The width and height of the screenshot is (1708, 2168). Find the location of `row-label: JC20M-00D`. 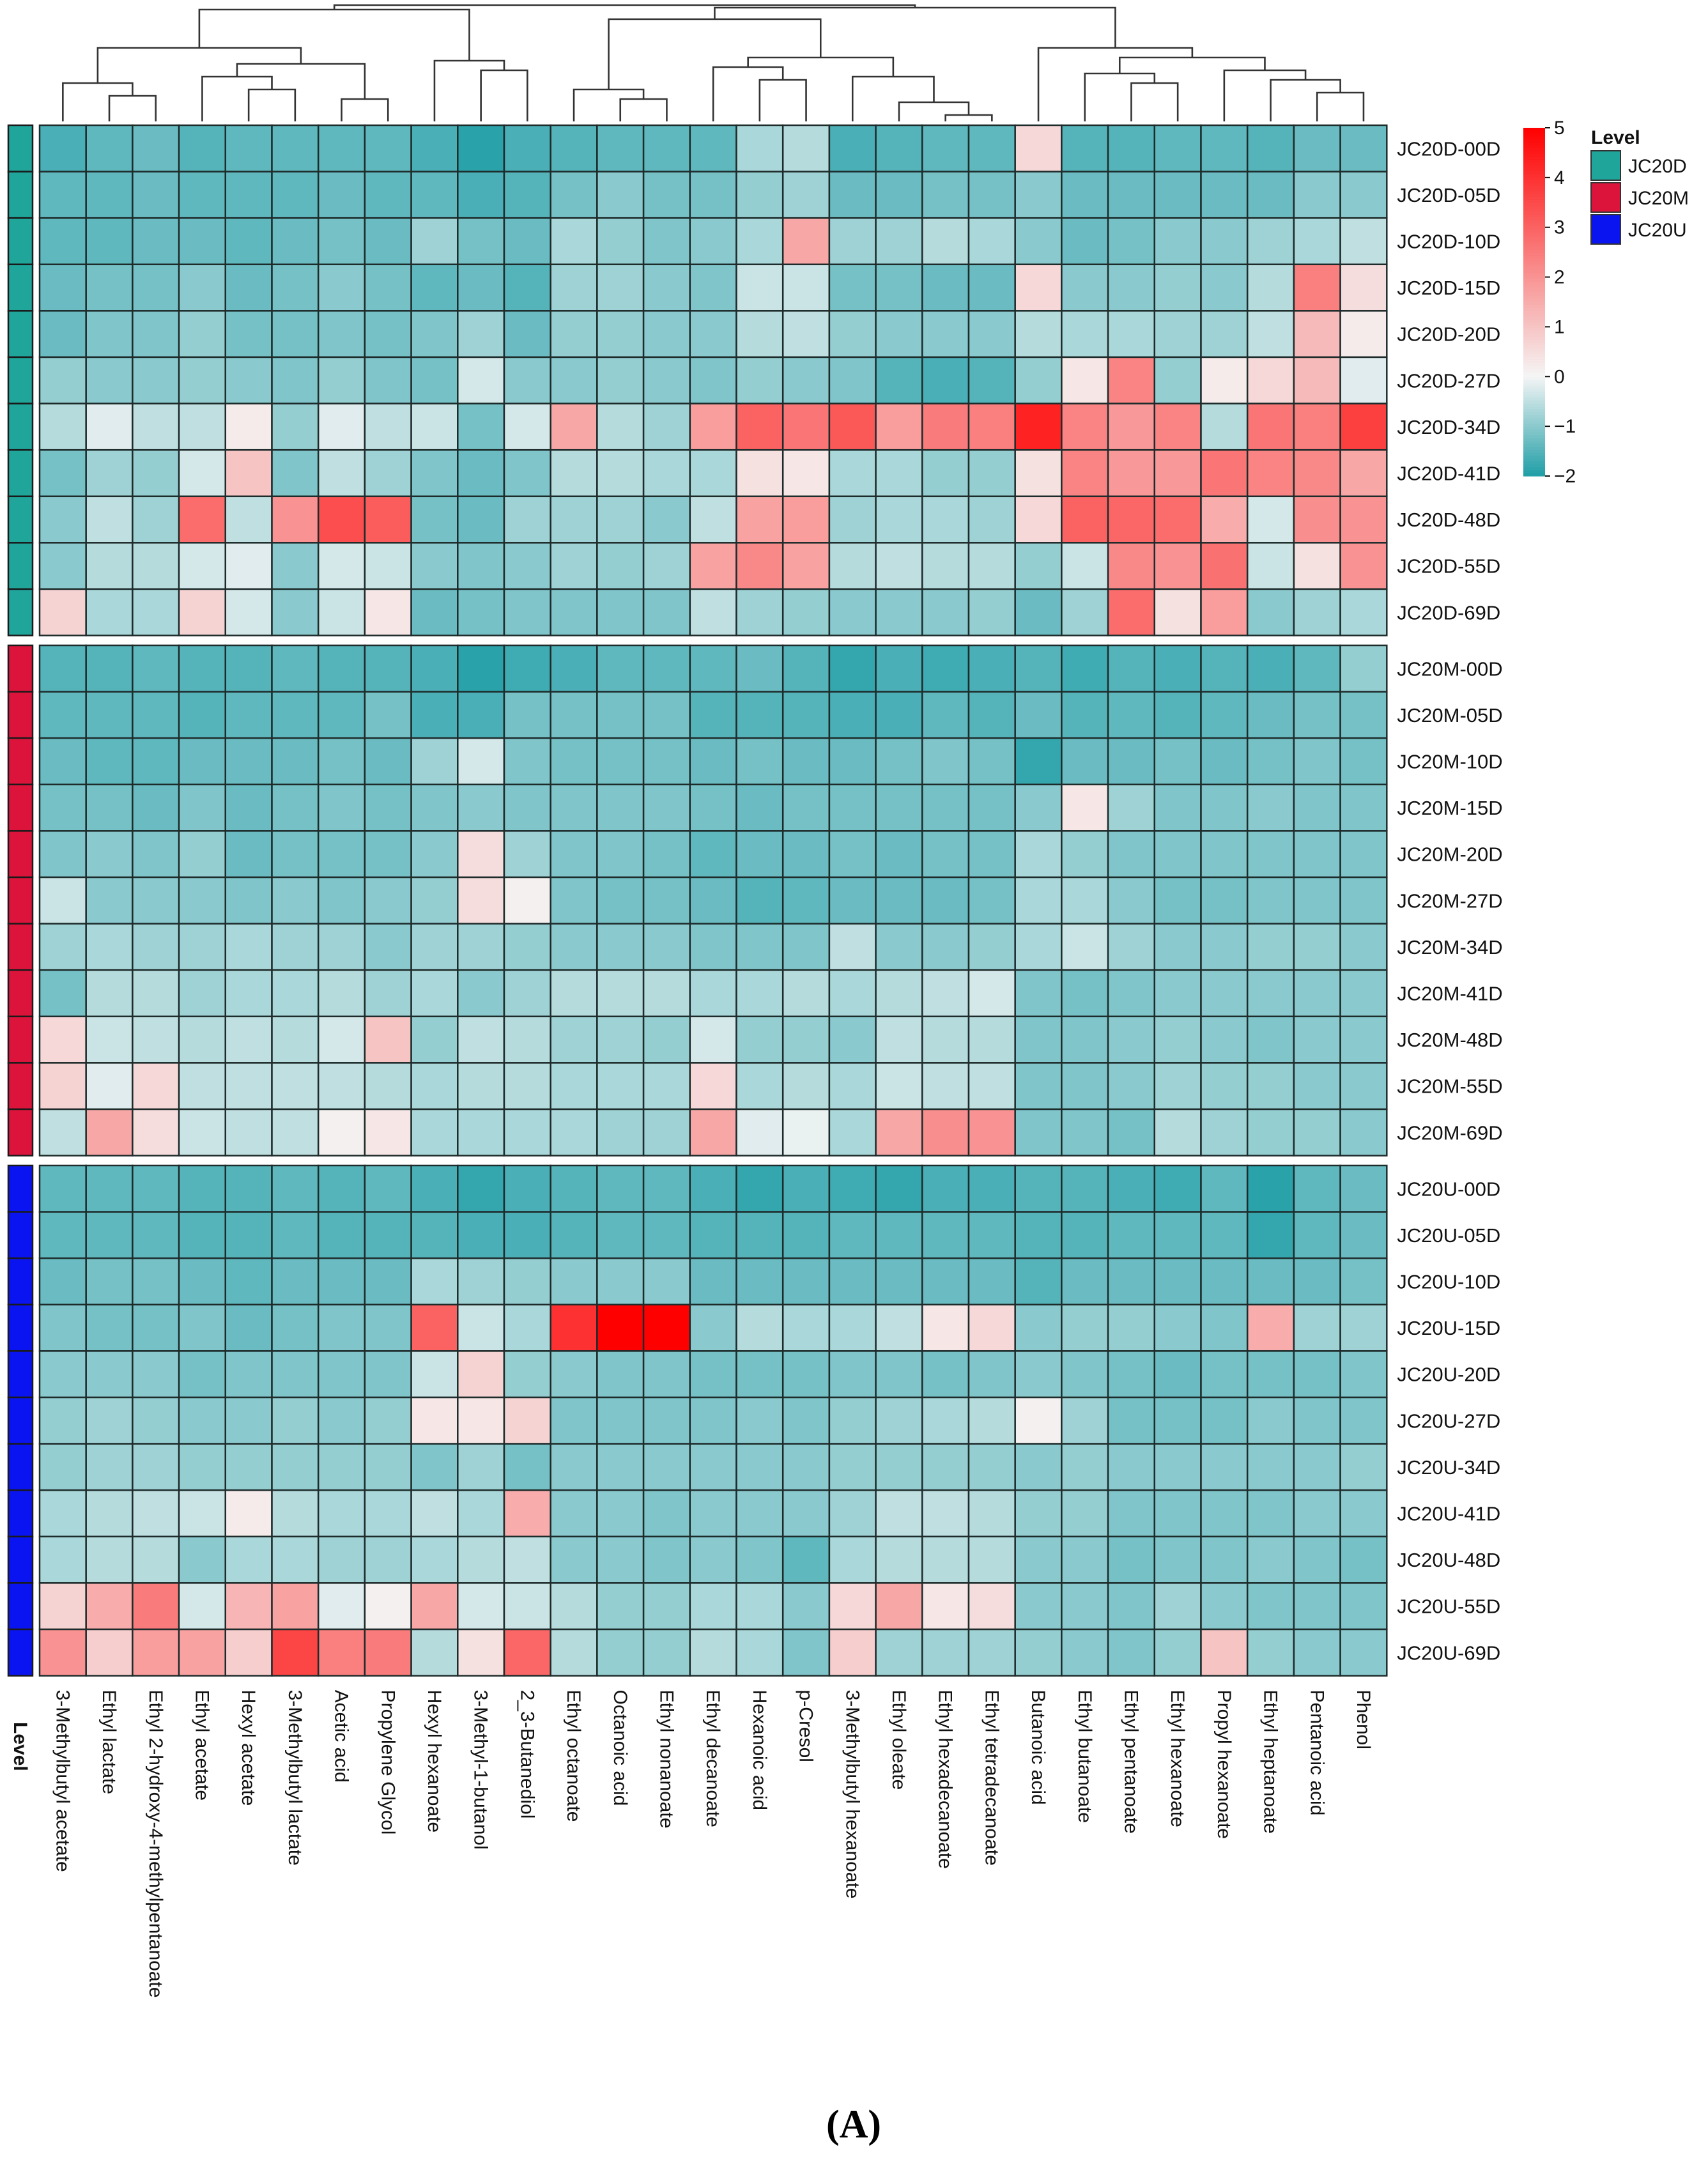

row-label: JC20M-00D is located at coordinates (1449, 669).